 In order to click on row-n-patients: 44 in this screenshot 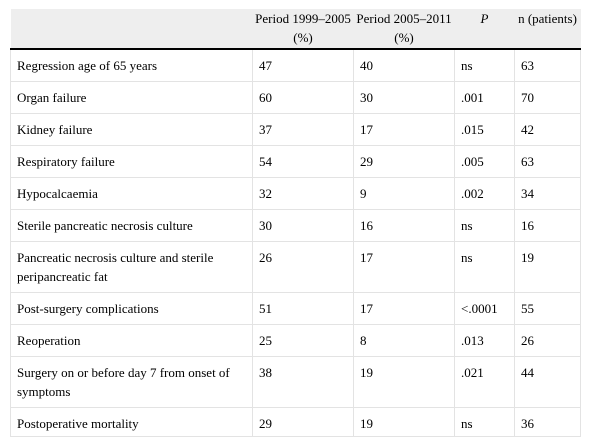, I will do `click(547, 382)`.